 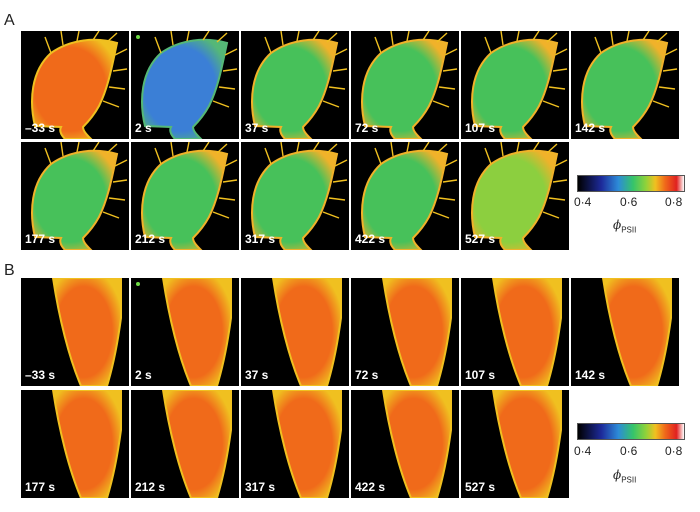 What do you see at coordinates (631, 183) in the screenshot?
I see `colorbar-a` at bounding box center [631, 183].